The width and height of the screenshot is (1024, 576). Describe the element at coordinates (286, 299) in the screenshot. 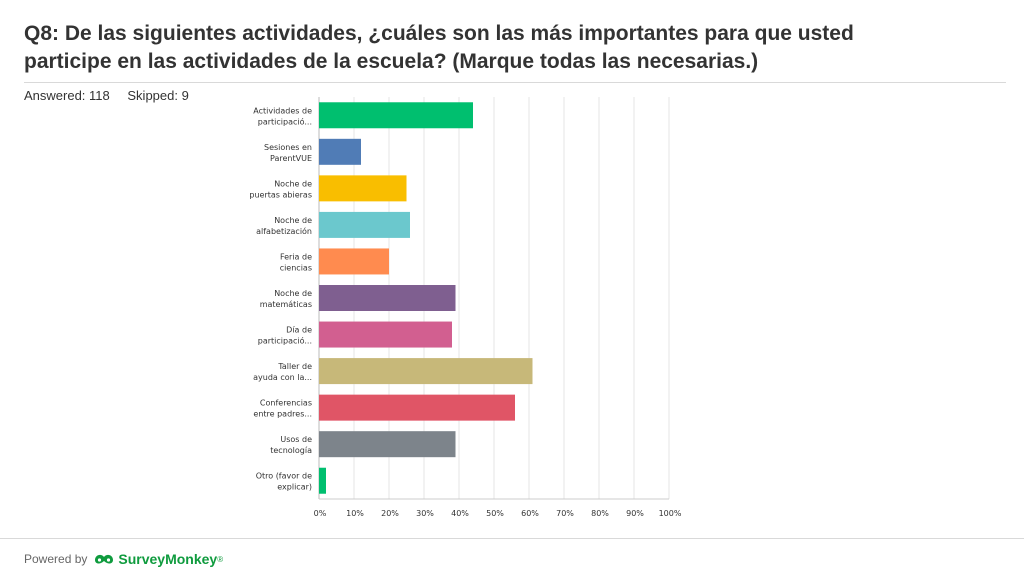

I see `category-label: Noche de matemáticas` at that location.